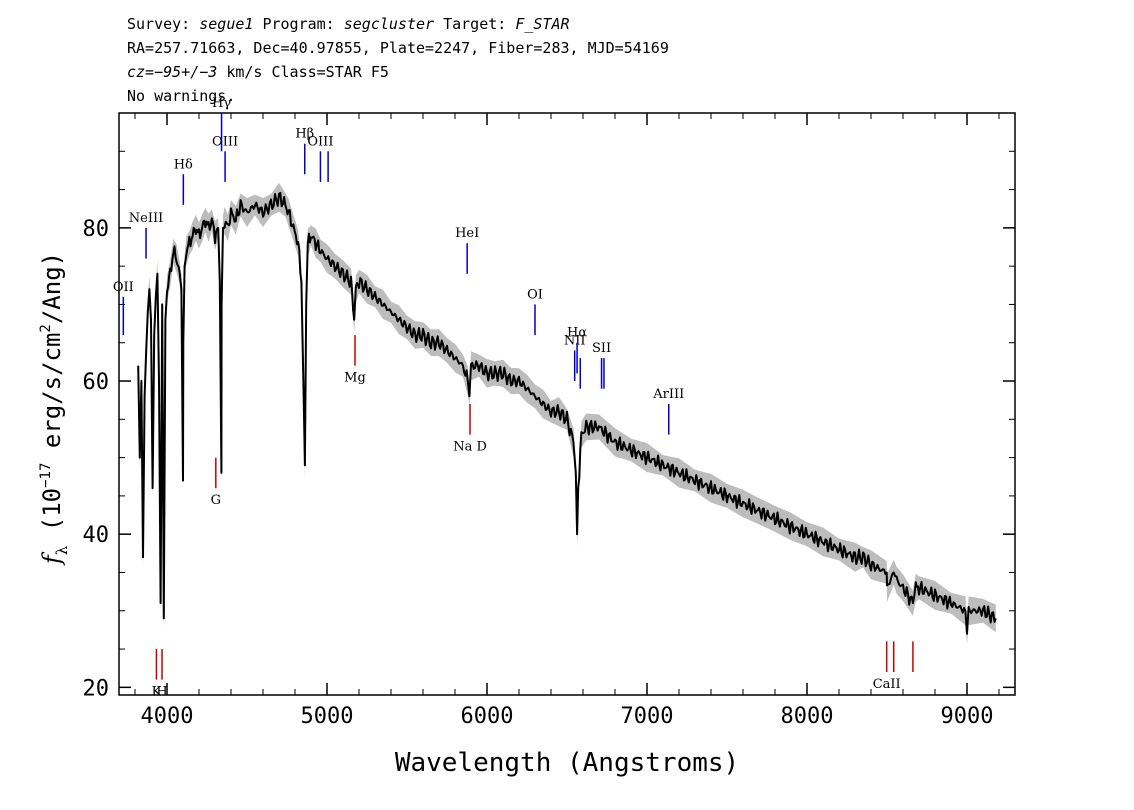  Describe the element at coordinates (298, 24) in the screenshot. I see `program-label: Program:` at that location.